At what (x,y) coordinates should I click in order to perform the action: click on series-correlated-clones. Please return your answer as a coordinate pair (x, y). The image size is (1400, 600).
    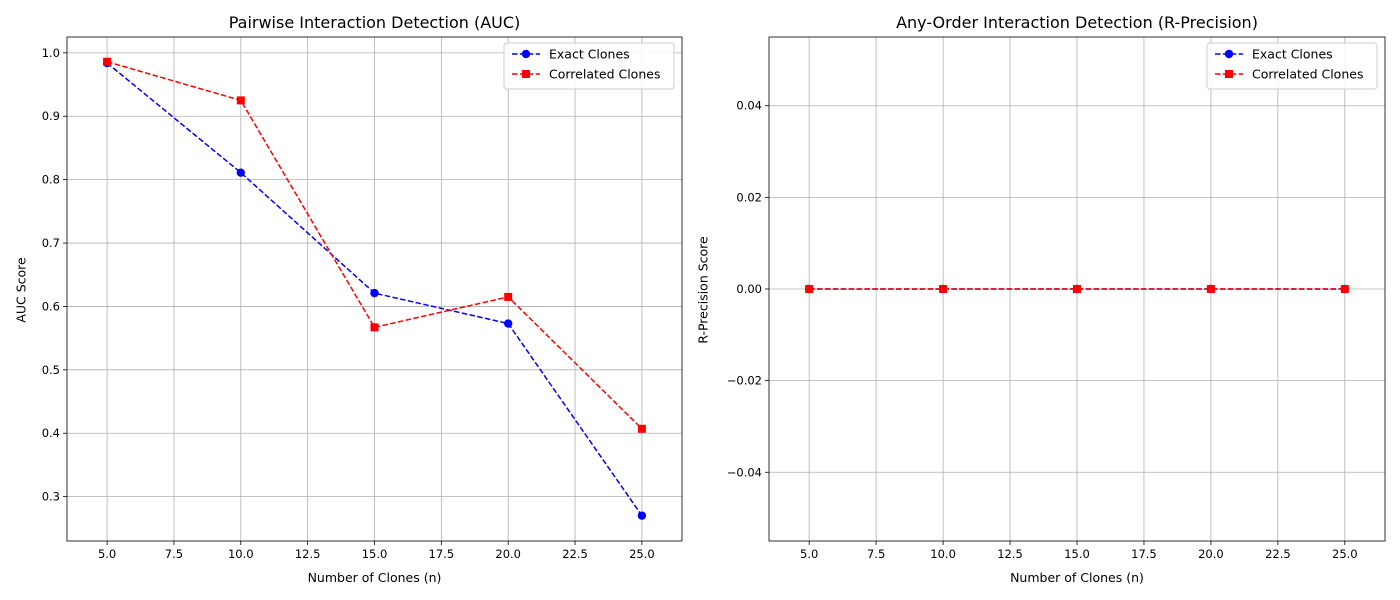
    Looking at the image, I should click on (1077, 289).